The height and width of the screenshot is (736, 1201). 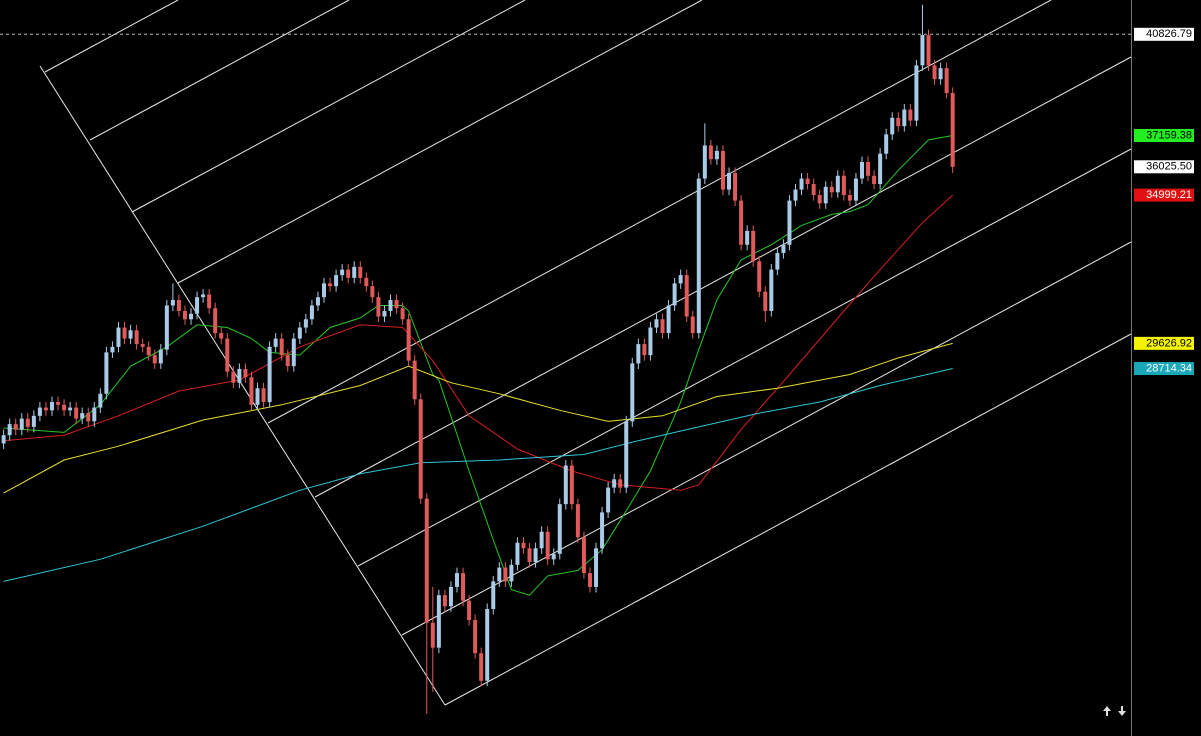 What do you see at coordinates (1169, 195) in the screenshot?
I see `price-tag-label: 34999.21` at bounding box center [1169, 195].